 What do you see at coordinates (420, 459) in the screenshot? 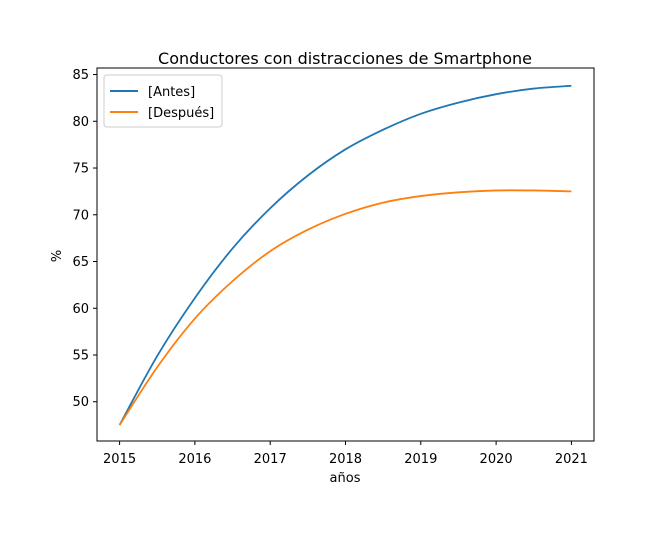
I see `x-tick-label: 2019` at bounding box center [420, 459].